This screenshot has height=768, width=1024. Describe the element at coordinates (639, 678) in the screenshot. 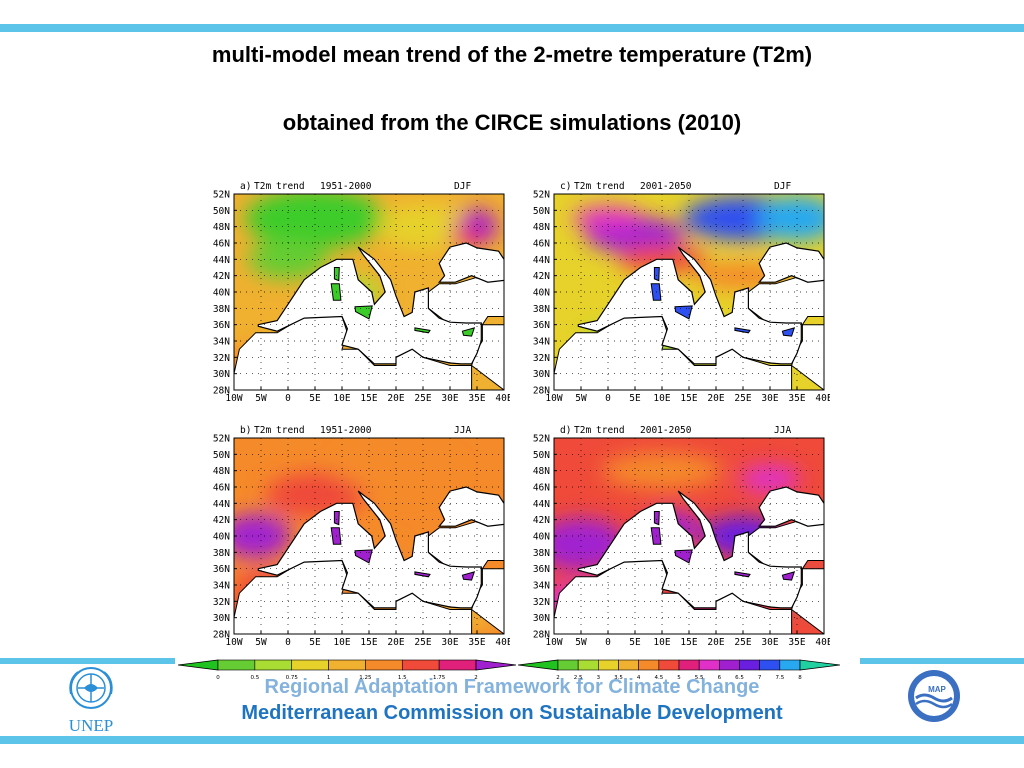

I see `colorbar-label: 4` at that location.